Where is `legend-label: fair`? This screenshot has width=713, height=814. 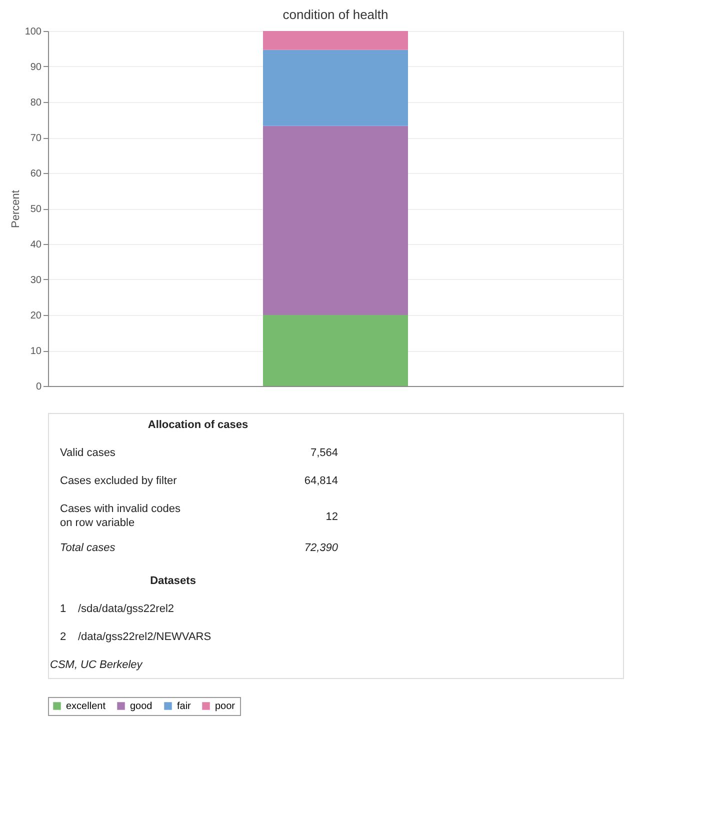 legend-label: fair is located at coordinates (184, 706).